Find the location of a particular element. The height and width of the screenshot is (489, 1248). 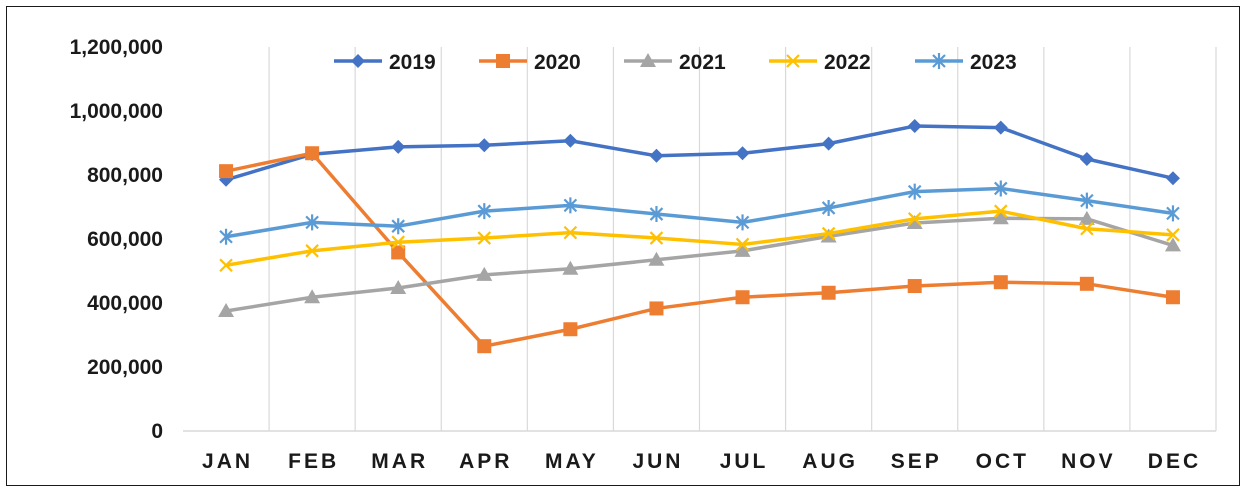

y-tick-label: 800,000 is located at coordinates (125, 175).